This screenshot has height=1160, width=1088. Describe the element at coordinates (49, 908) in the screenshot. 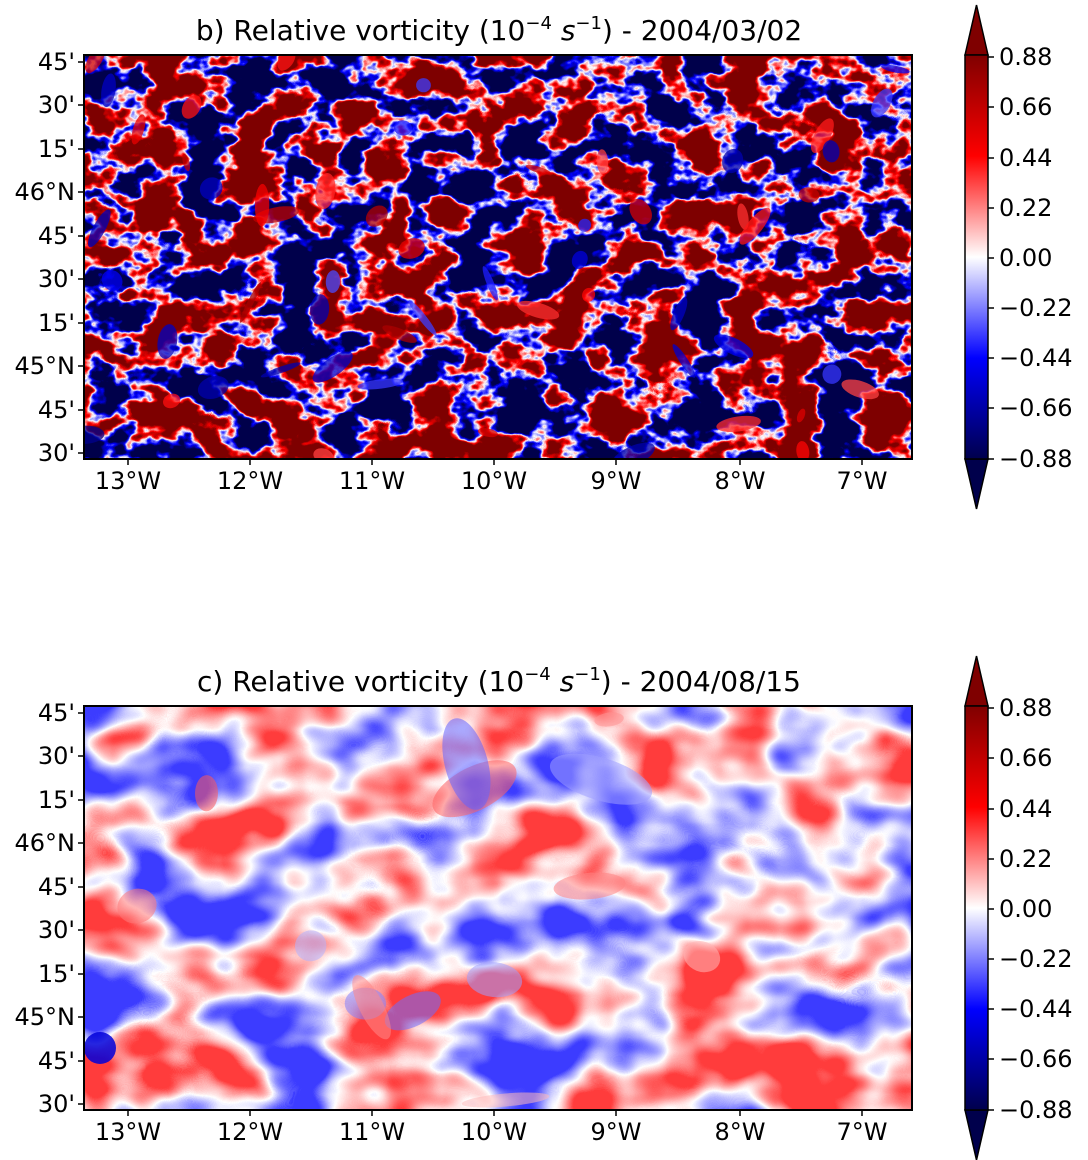

I see `y-axis: 45' 30' 15' 46°N 45' 30' 15' 45°N 45' 30'` at that location.